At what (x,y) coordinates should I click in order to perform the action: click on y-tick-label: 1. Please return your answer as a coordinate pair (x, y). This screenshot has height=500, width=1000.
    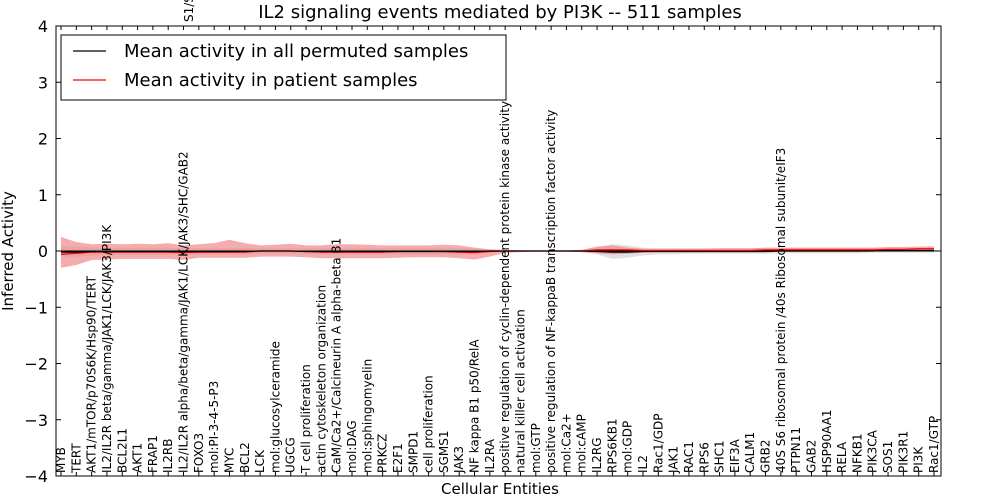
    Looking at the image, I should click on (43, 195).